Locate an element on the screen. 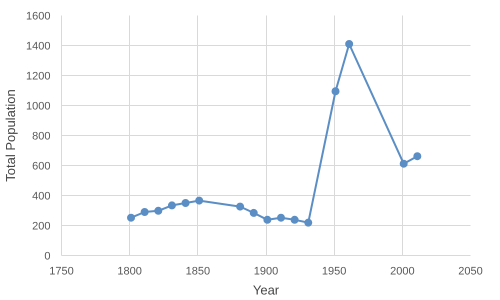 The width and height of the screenshot is (500, 300). x-tick-label: 2000 is located at coordinates (402, 272).